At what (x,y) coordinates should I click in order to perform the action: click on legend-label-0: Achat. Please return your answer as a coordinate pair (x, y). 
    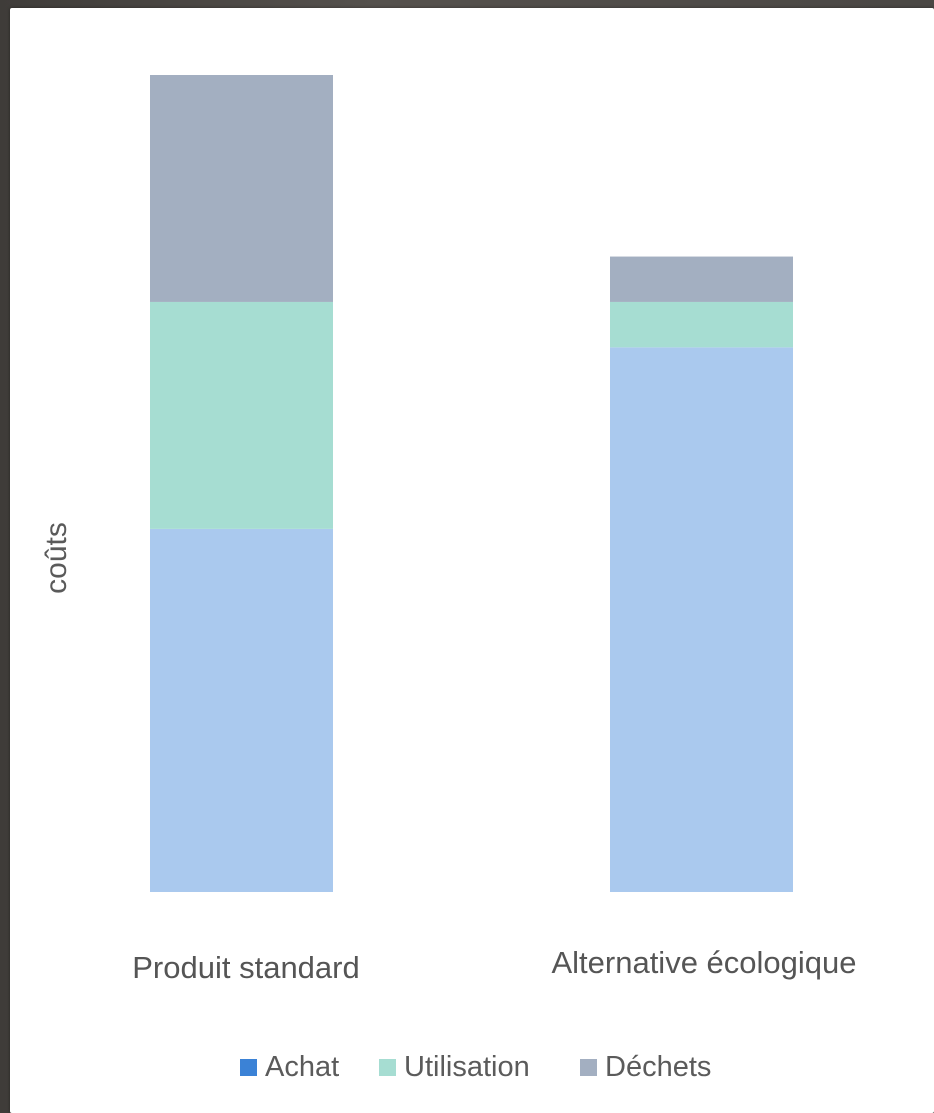
    Looking at the image, I should click on (302, 1067).